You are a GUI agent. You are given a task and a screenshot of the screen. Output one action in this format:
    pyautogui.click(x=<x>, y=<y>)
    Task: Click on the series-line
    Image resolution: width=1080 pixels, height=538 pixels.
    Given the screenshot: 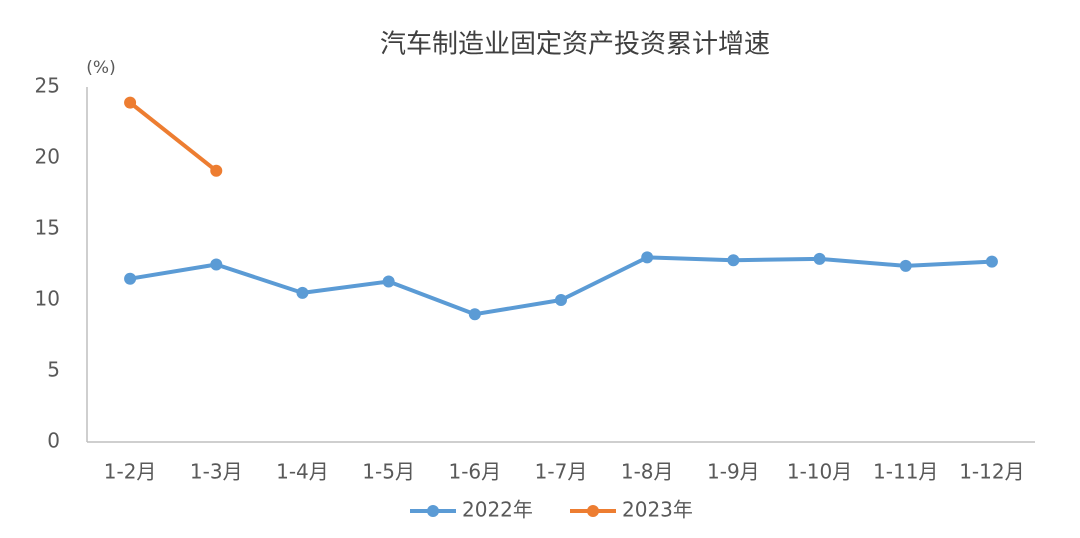 What is the action you would take?
    pyautogui.click(x=173, y=137)
    